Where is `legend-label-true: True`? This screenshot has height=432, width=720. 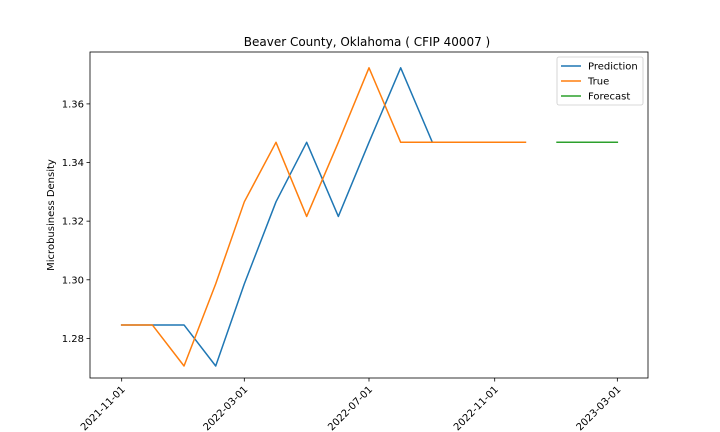
legend-label-true: True is located at coordinates (598, 82).